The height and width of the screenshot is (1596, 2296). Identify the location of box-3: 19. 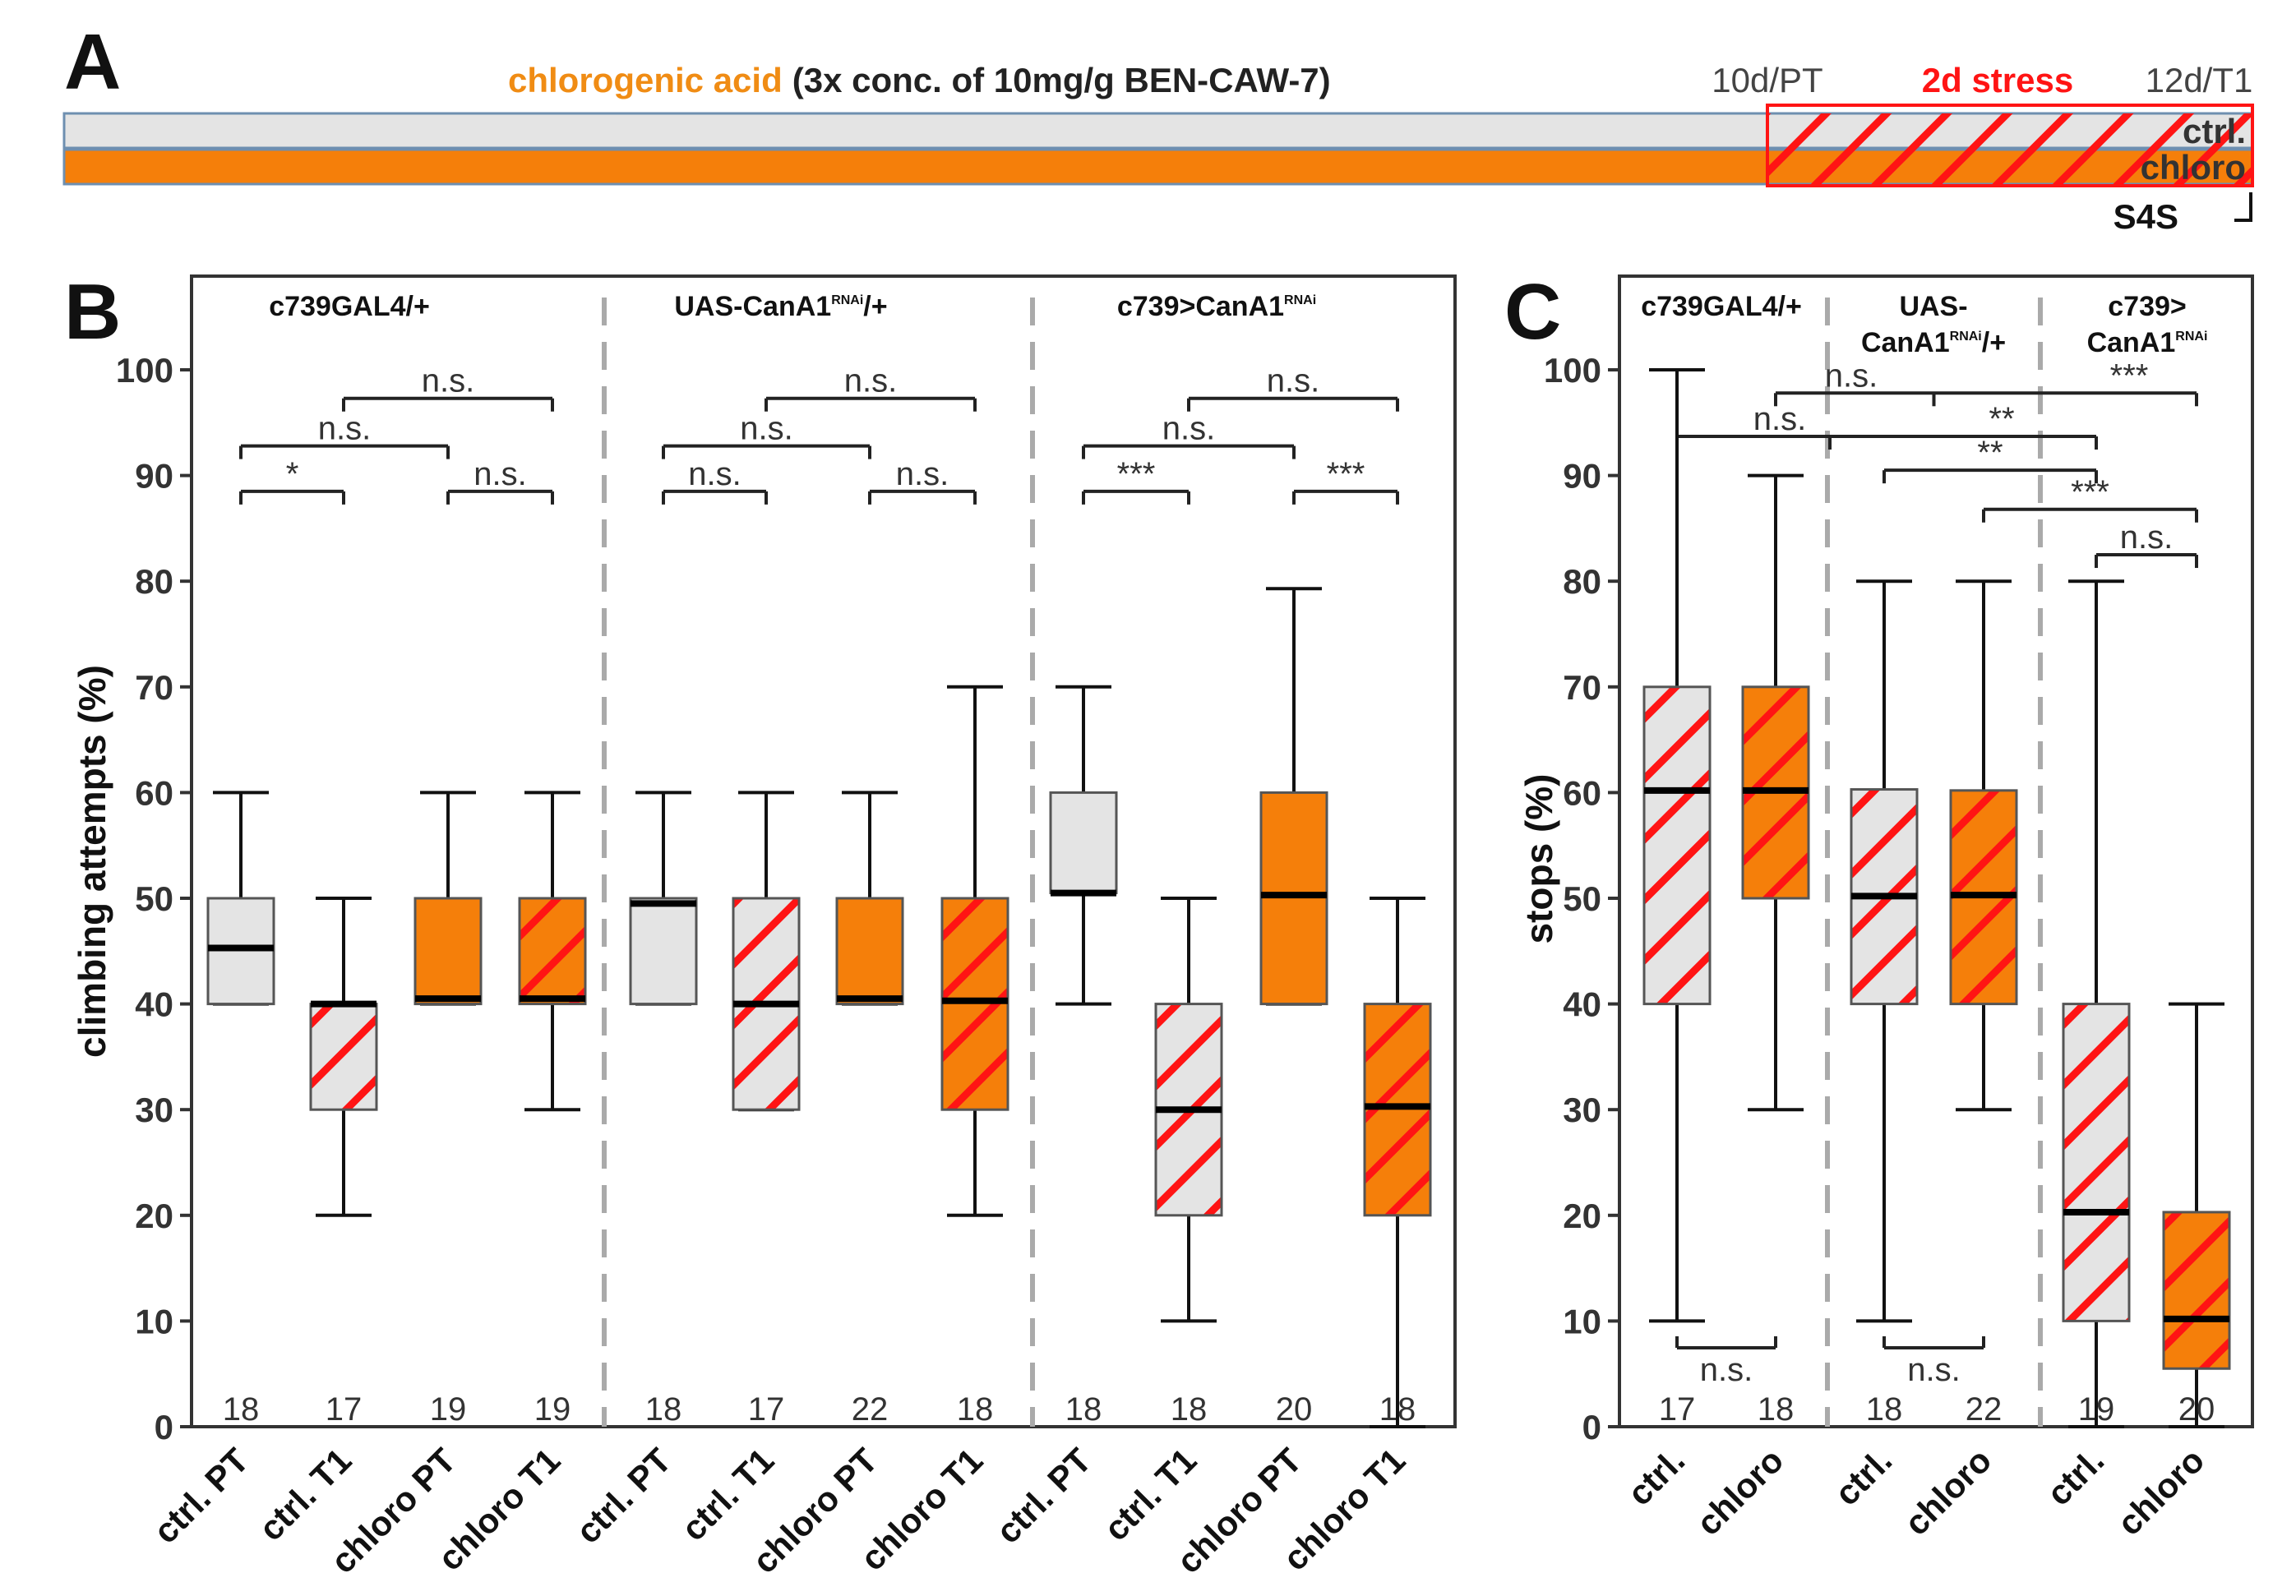
(448, 1109).